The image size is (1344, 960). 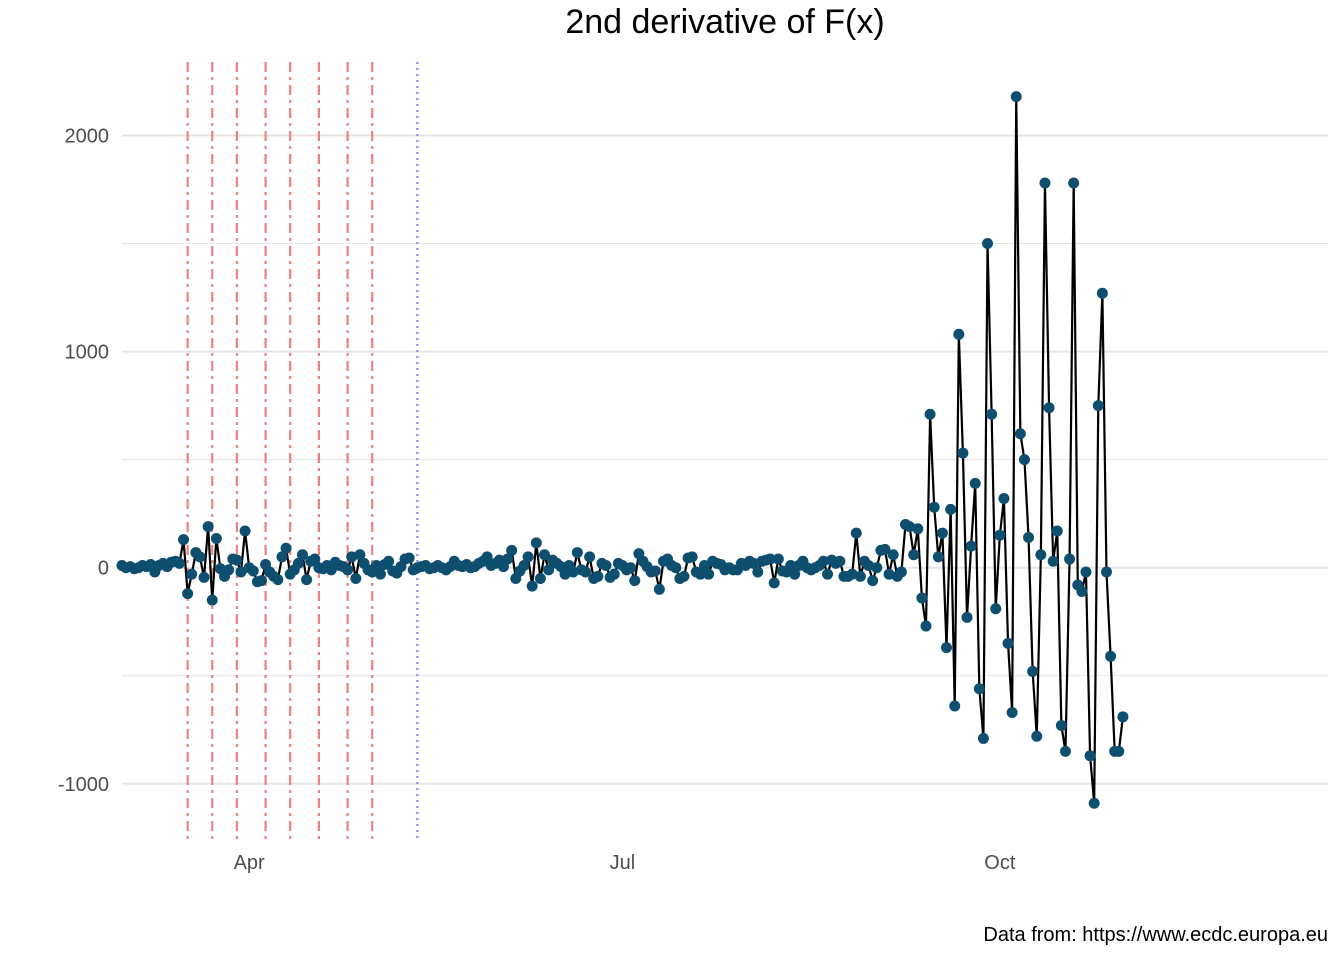 I want to click on chart-title: 2nd derivative of F(x), so click(x=724, y=22).